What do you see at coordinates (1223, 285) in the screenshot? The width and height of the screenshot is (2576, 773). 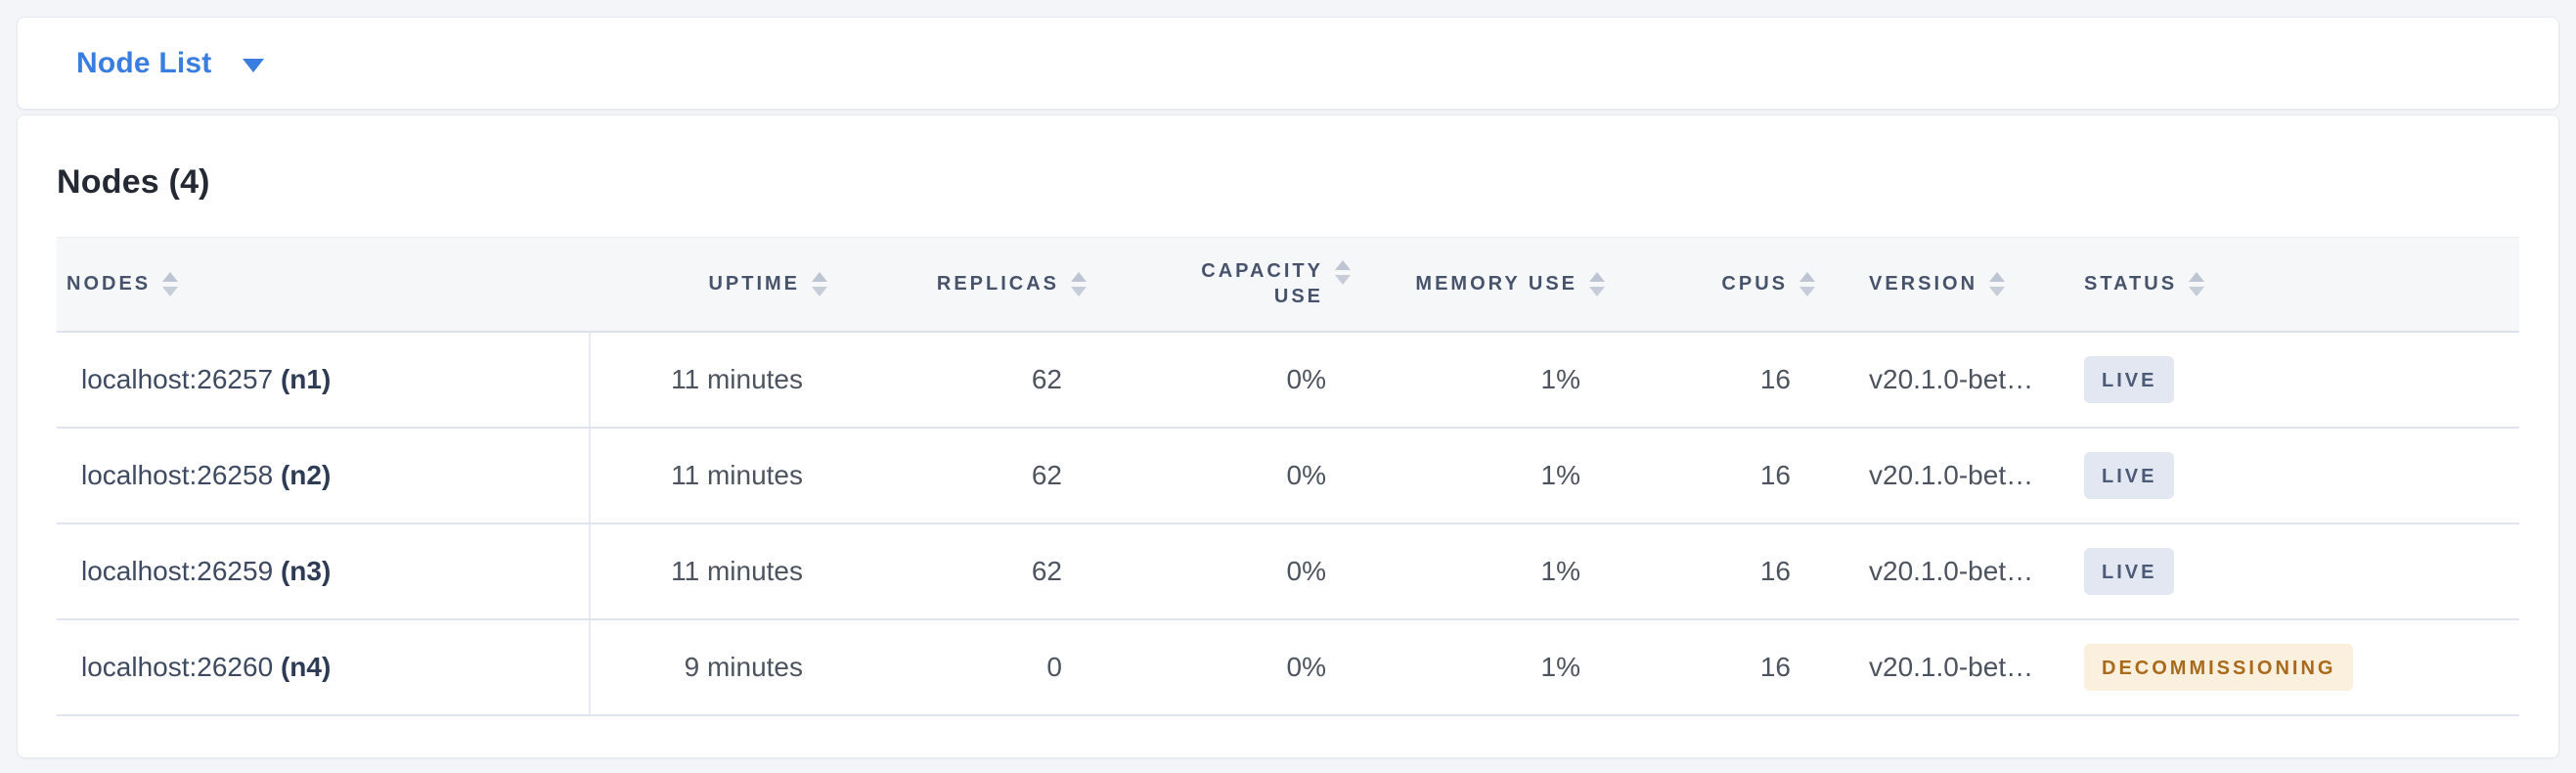 I see `column-header-capacity-use: Capacity Use` at bounding box center [1223, 285].